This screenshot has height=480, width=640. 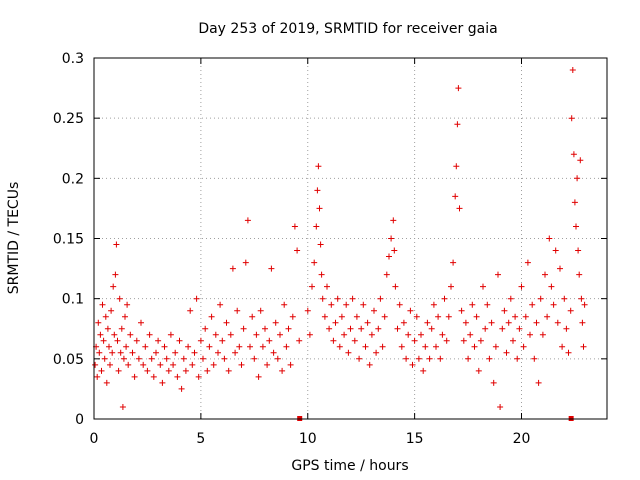 What do you see at coordinates (68, 240) in the screenshot?
I see `y-tick-label: 0.15` at bounding box center [68, 240].